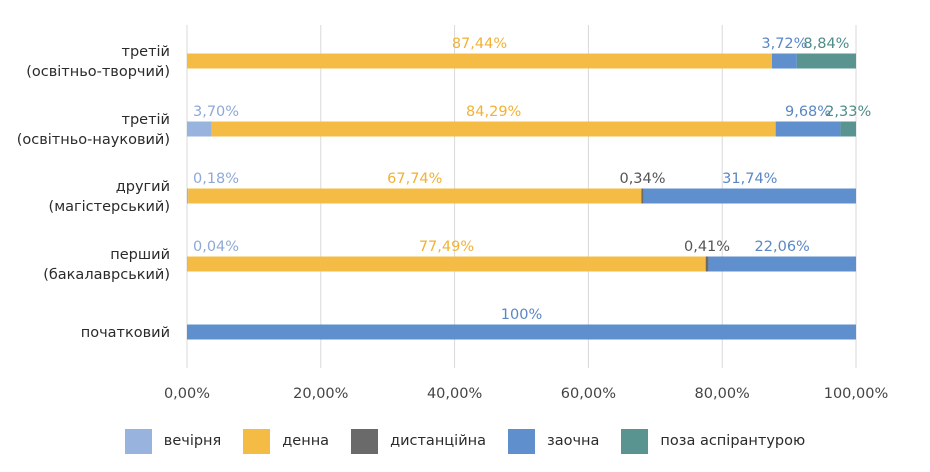 The width and height of the screenshot is (930, 472). What do you see at coordinates (93, 140) in the screenshot?
I see `category-label: (освітньо-науковий)` at bounding box center [93, 140].